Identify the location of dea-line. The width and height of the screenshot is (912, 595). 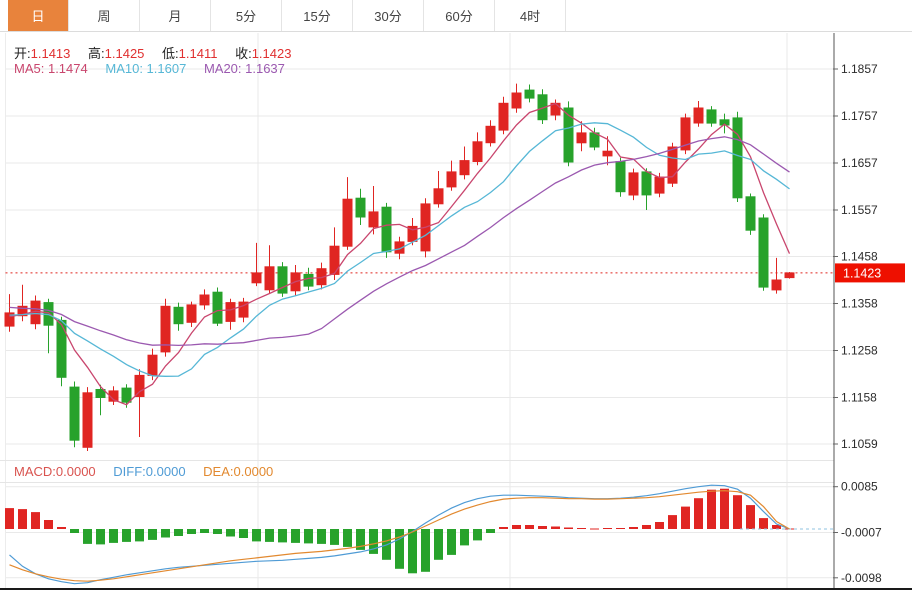
(399, 536).